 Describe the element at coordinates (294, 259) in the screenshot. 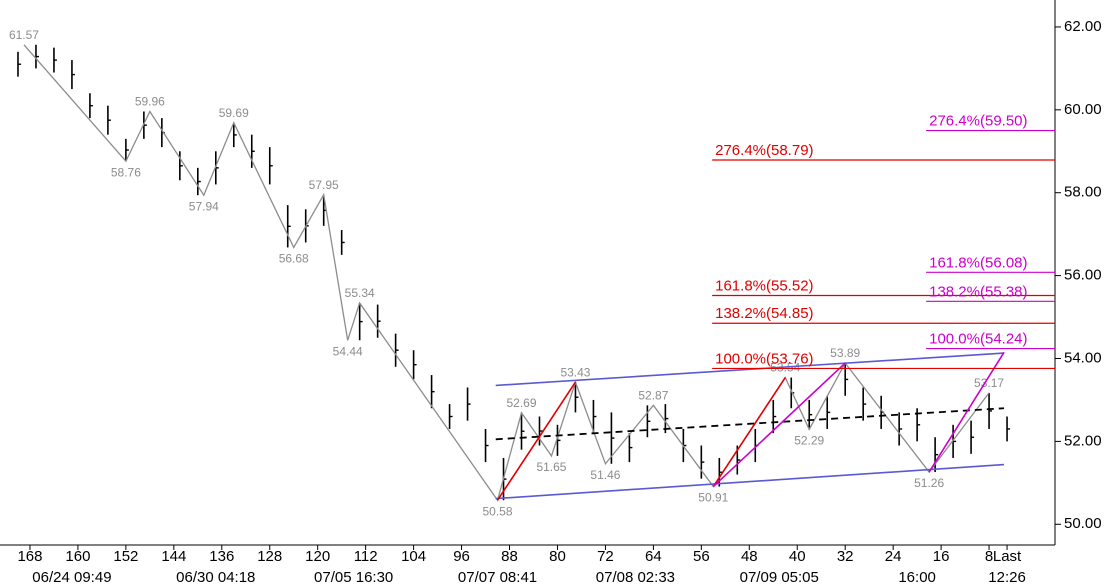

I see `swing-label: 56.68` at that location.